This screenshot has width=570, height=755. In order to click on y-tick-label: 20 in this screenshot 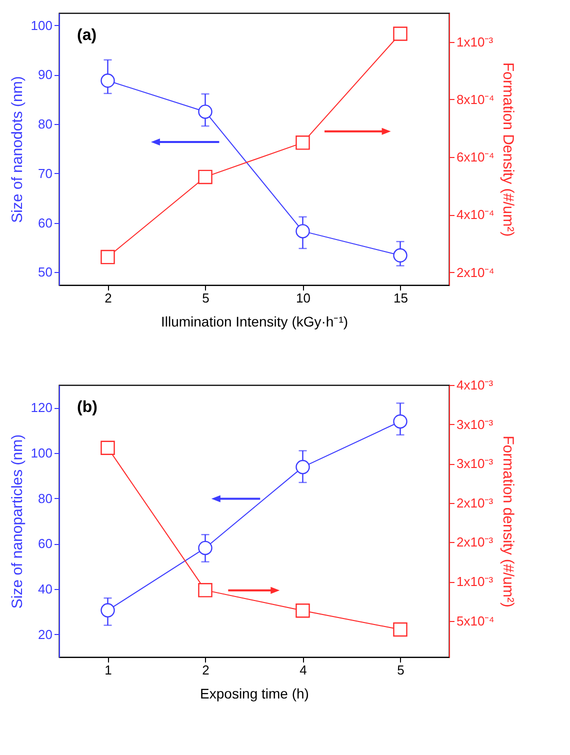, I will do `click(45, 634)`.